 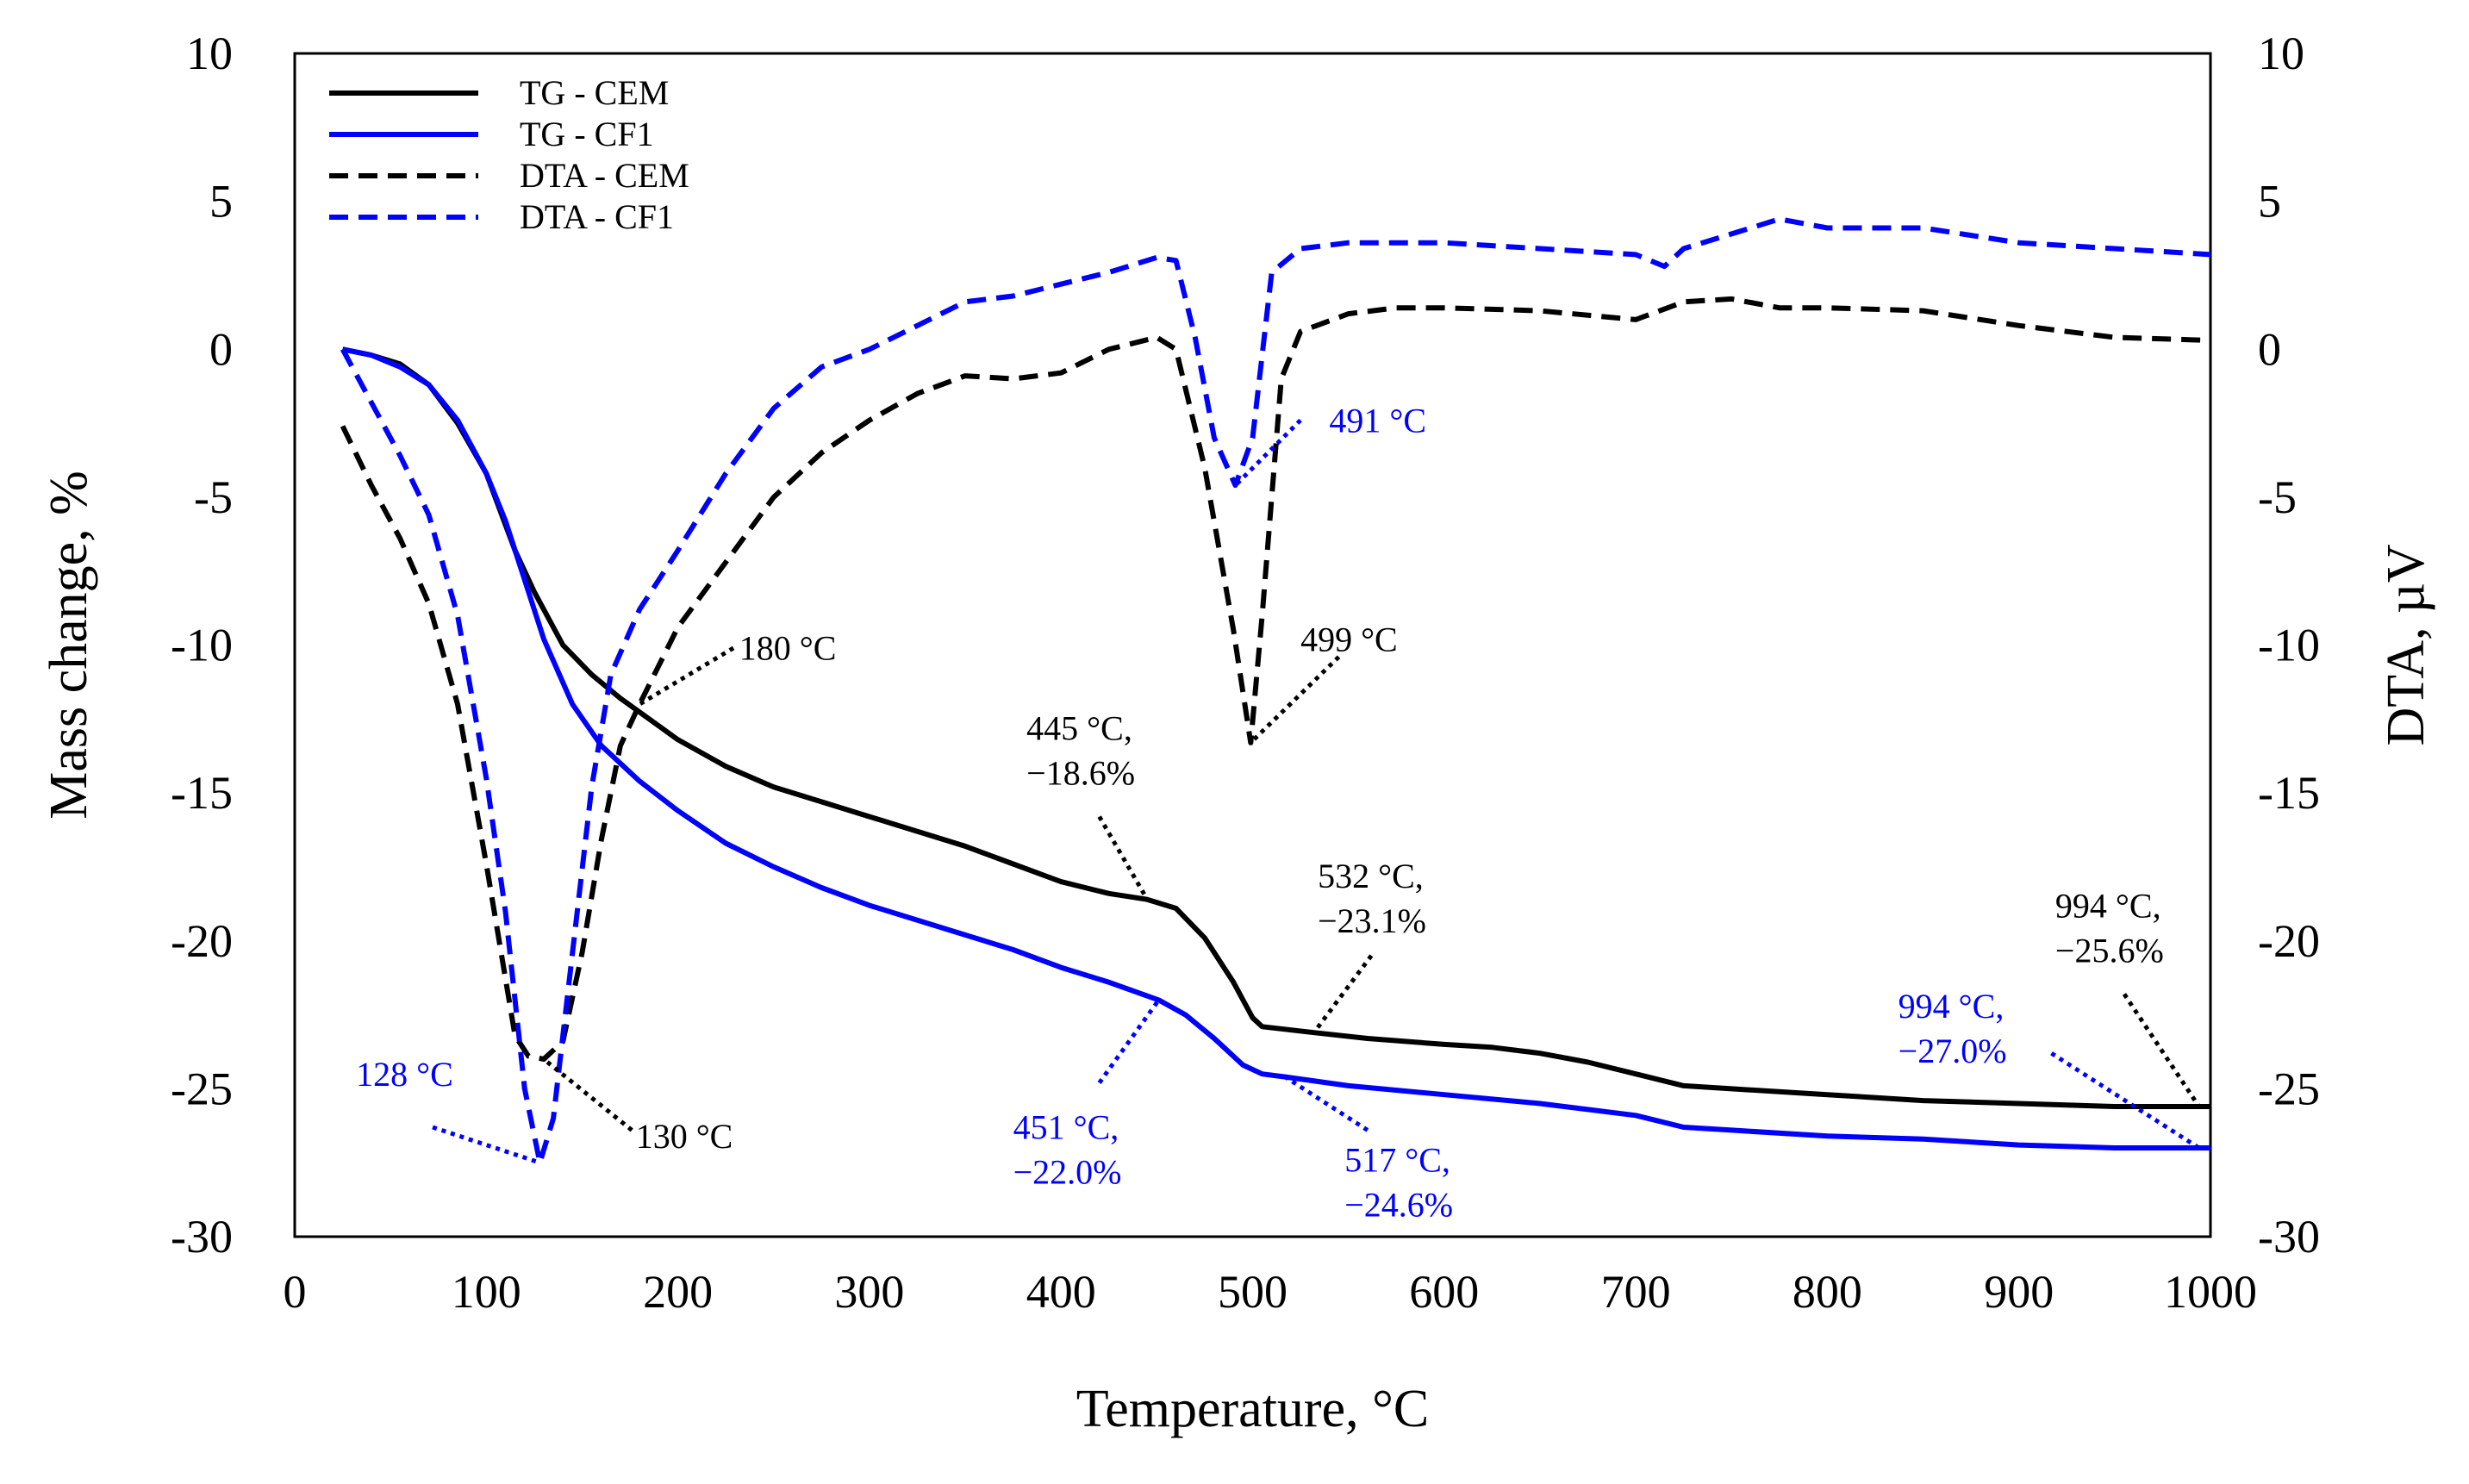 What do you see at coordinates (2289, 645) in the screenshot?
I see `y2-tick-label: -10` at bounding box center [2289, 645].